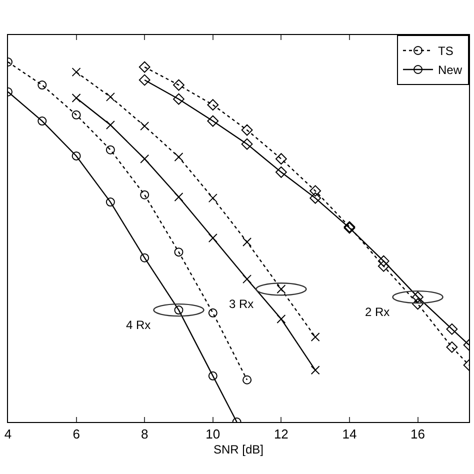 Image resolution: width=474 pixels, height=474 pixels. I want to click on annotation: 2 Rx, so click(377, 312).